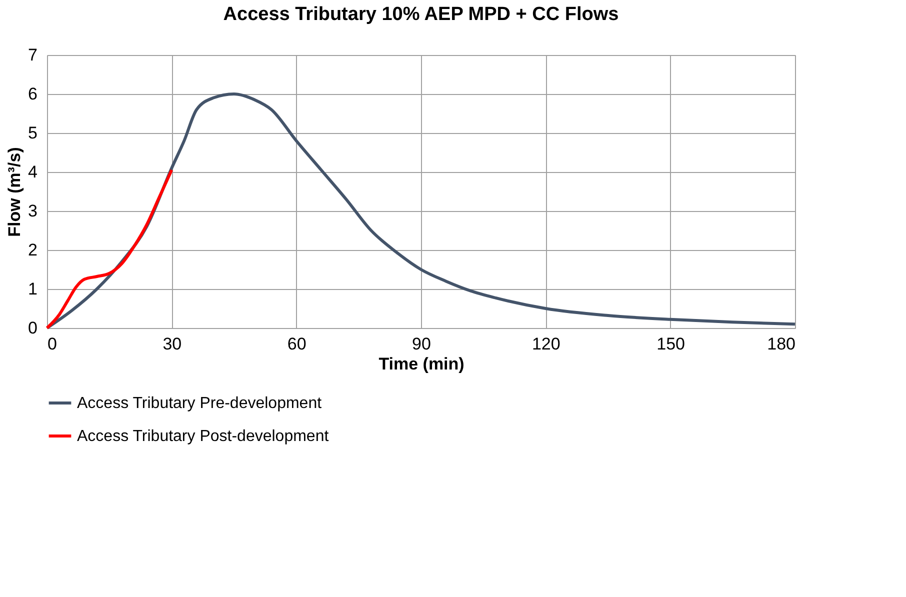 The height and width of the screenshot is (597, 906). What do you see at coordinates (172, 344) in the screenshot?
I see `x-tick-label: 30` at bounding box center [172, 344].